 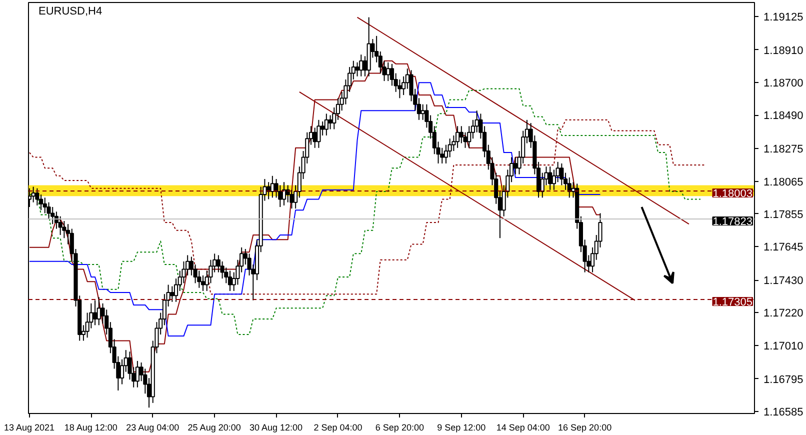 What do you see at coordinates (784, 150) in the screenshot?
I see `y-tick-label: 1.18275` at bounding box center [784, 150].